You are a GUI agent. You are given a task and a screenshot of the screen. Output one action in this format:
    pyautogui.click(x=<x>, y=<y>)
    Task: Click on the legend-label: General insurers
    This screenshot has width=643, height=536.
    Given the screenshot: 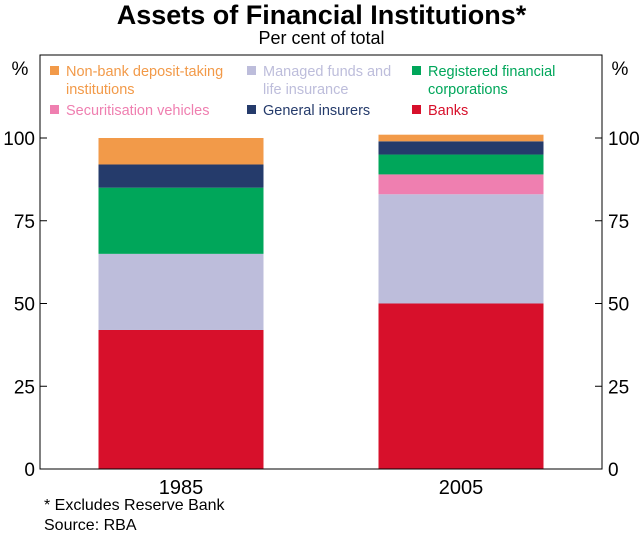 What is the action you would take?
    pyautogui.click(x=316, y=111)
    